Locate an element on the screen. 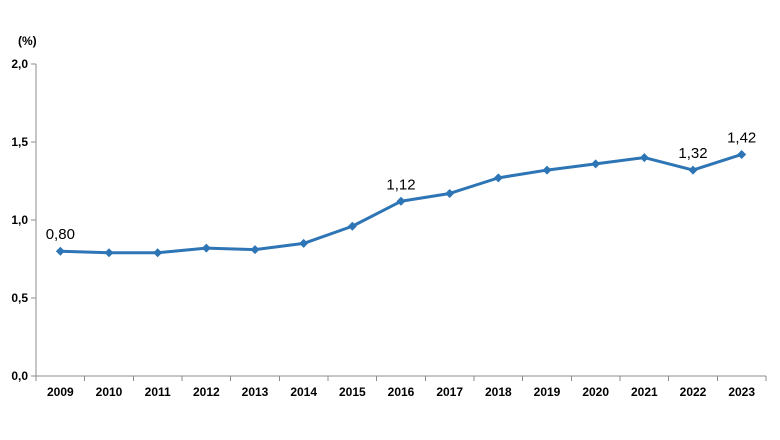  x-tick-label: 2013 is located at coordinates (255, 392).